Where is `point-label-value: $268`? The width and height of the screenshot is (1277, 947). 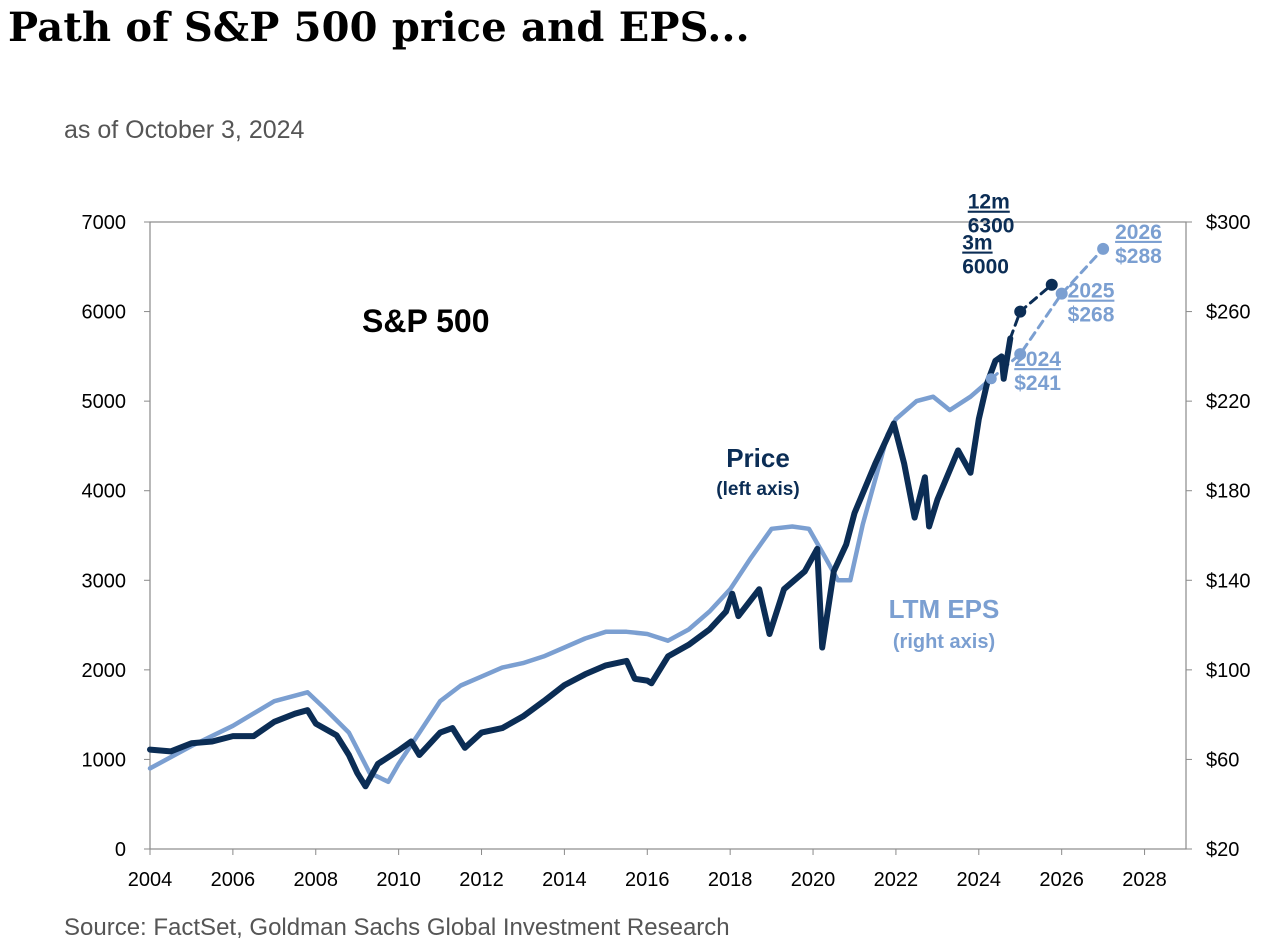
point-label-value: $268 is located at coordinates (1091, 315).